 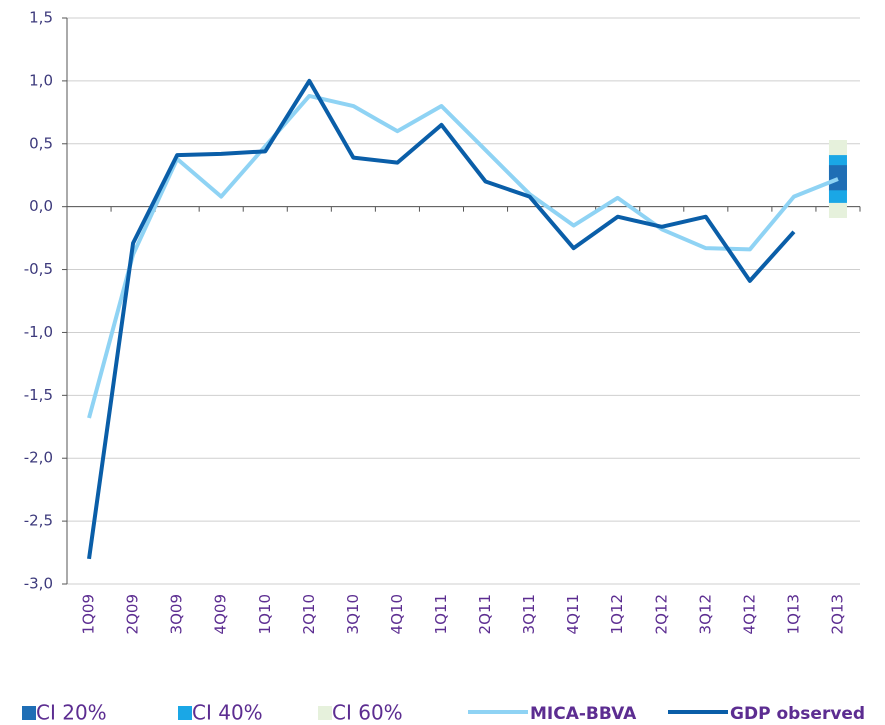 I want to click on y-tick-label: 1,0, so click(x=41, y=80).